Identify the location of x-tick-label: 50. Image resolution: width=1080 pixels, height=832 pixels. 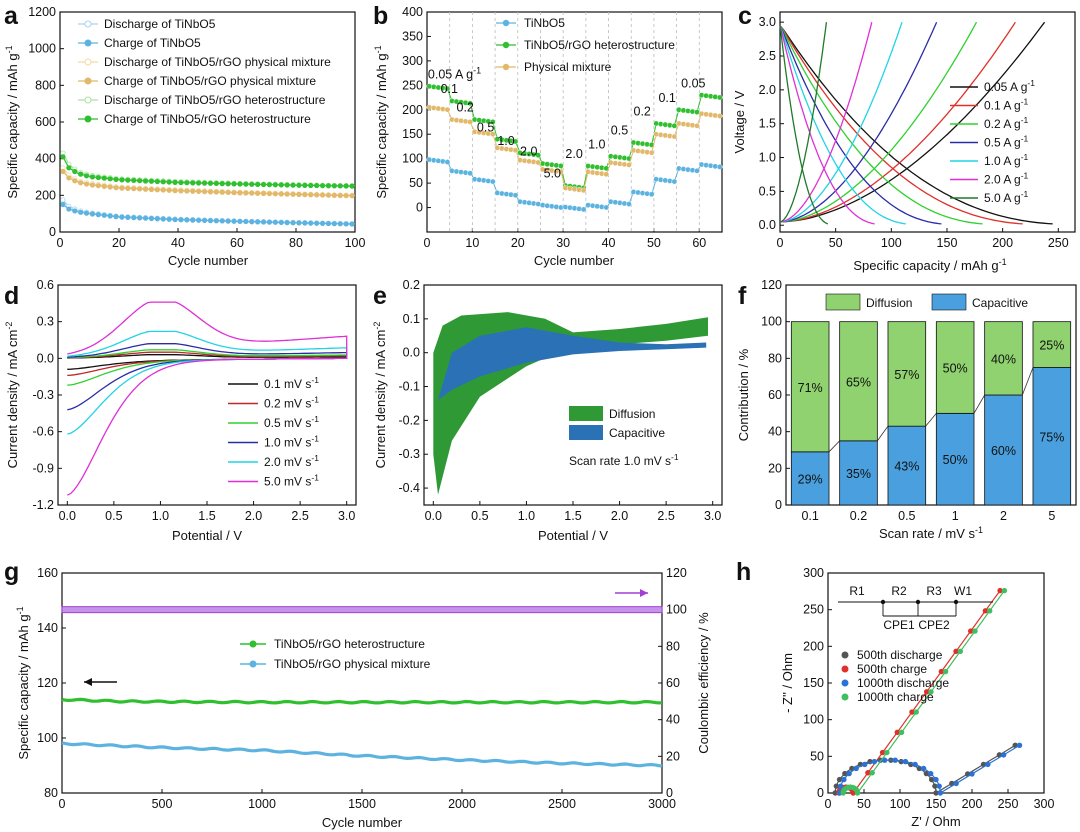
(654, 243).